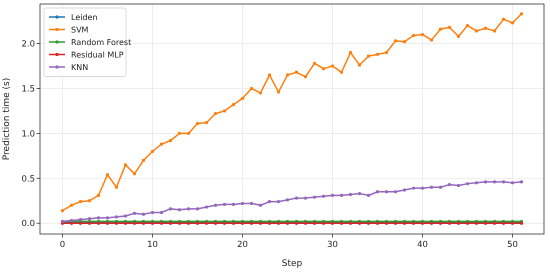 The width and height of the screenshot is (550, 272). I want to click on y-tick-label: 1.0, so click(28, 134).